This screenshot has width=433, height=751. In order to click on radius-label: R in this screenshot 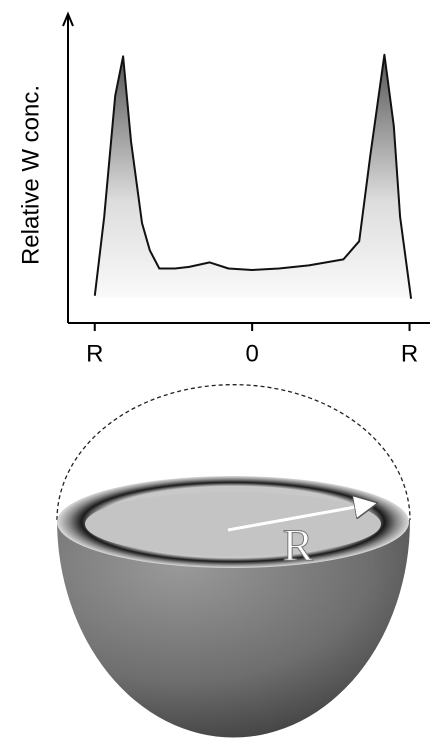, I will do `click(298, 545)`.